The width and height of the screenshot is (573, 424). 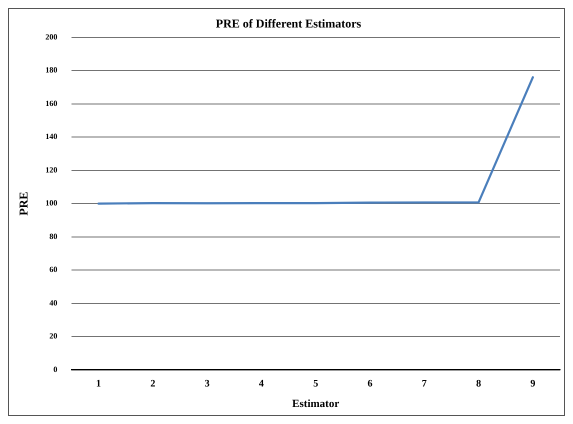 What do you see at coordinates (533, 384) in the screenshot?
I see `x-tick-label: 9` at bounding box center [533, 384].